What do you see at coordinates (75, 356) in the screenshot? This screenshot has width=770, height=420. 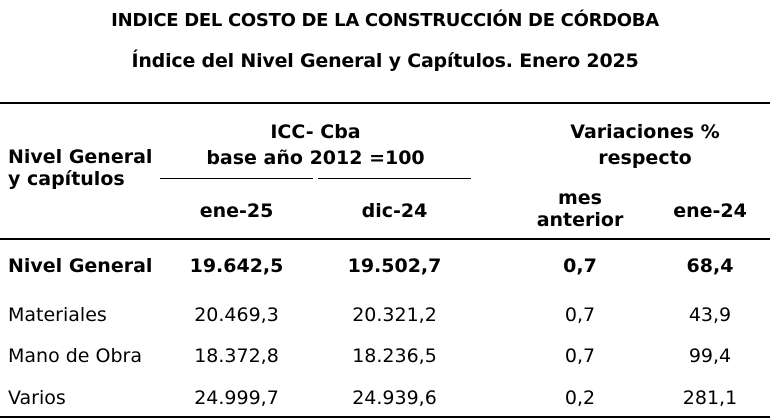 I see `row-label: Mano de Obra` at bounding box center [75, 356].